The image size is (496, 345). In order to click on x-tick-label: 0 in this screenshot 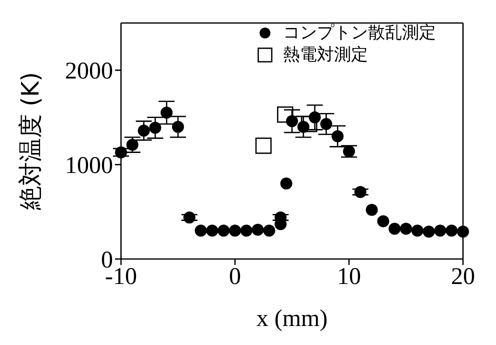, I will do `click(235, 277)`.